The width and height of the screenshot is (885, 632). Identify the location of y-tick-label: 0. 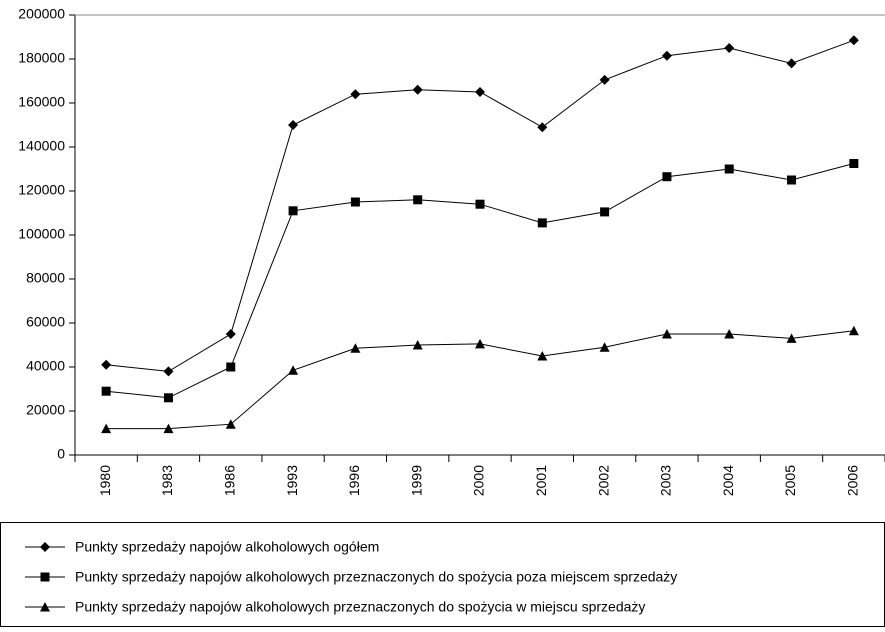
(61, 454).